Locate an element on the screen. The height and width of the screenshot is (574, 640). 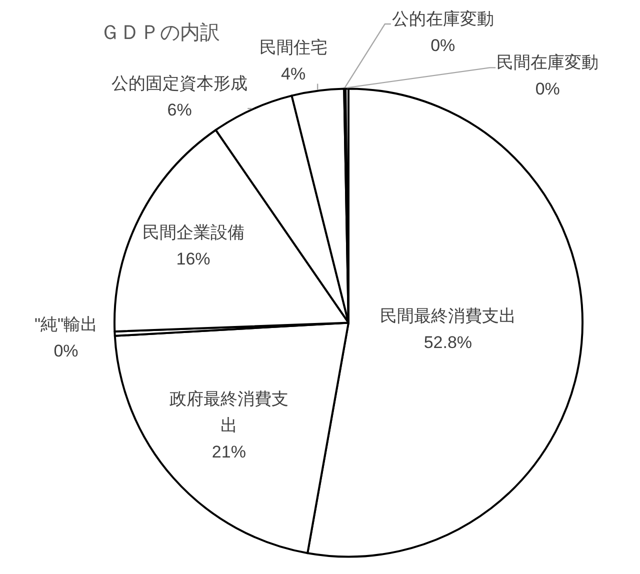
slice-label: 政府最終消費支出 is located at coordinates (228, 413).